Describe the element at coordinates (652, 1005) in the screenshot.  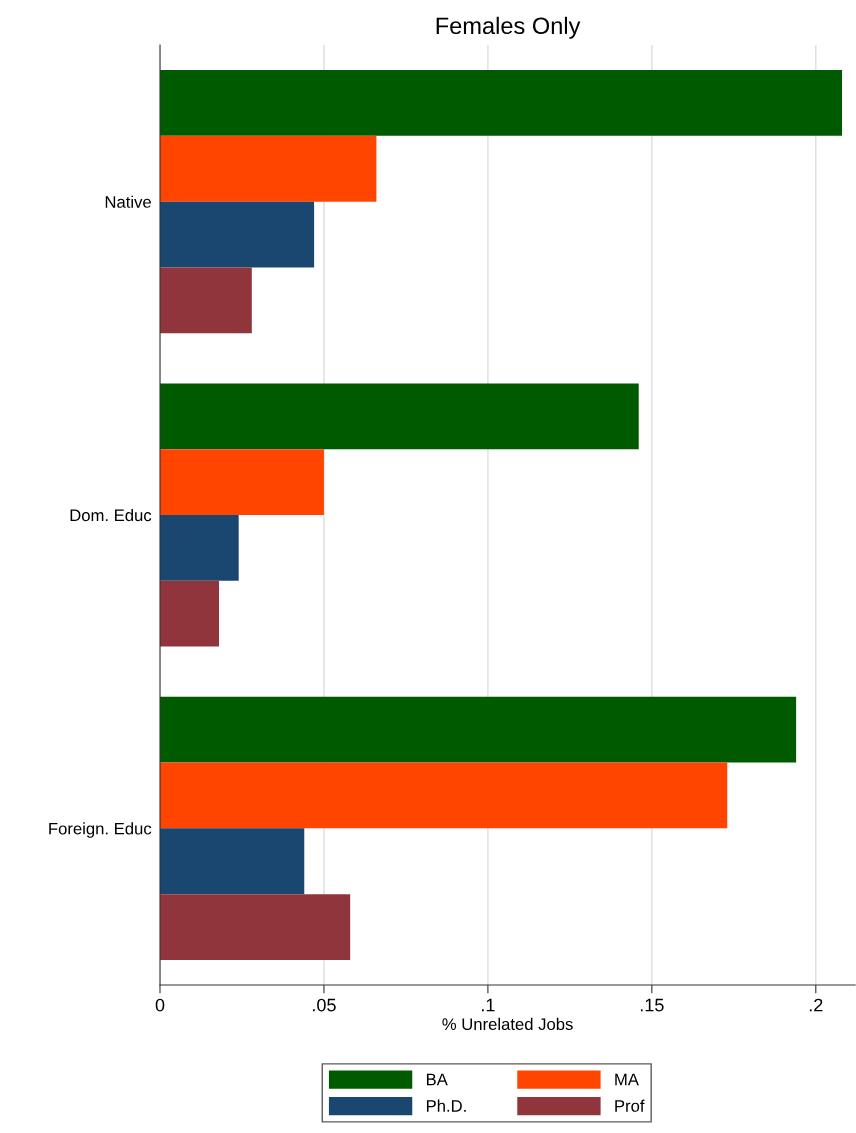
I see `x-tick-label: .15` at that location.